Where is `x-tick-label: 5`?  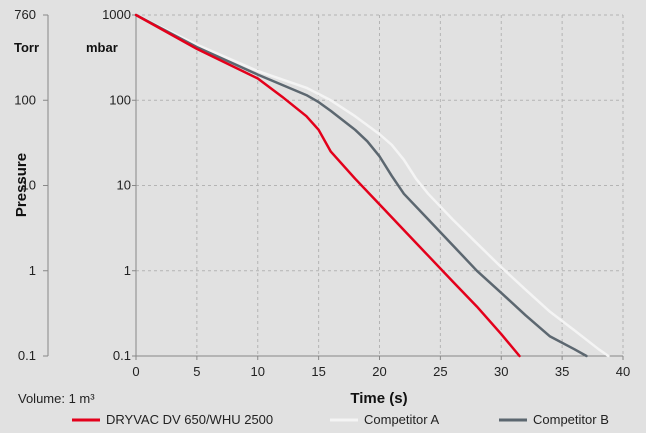 x-tick-label: 5 is located at coordinates (196, 371).